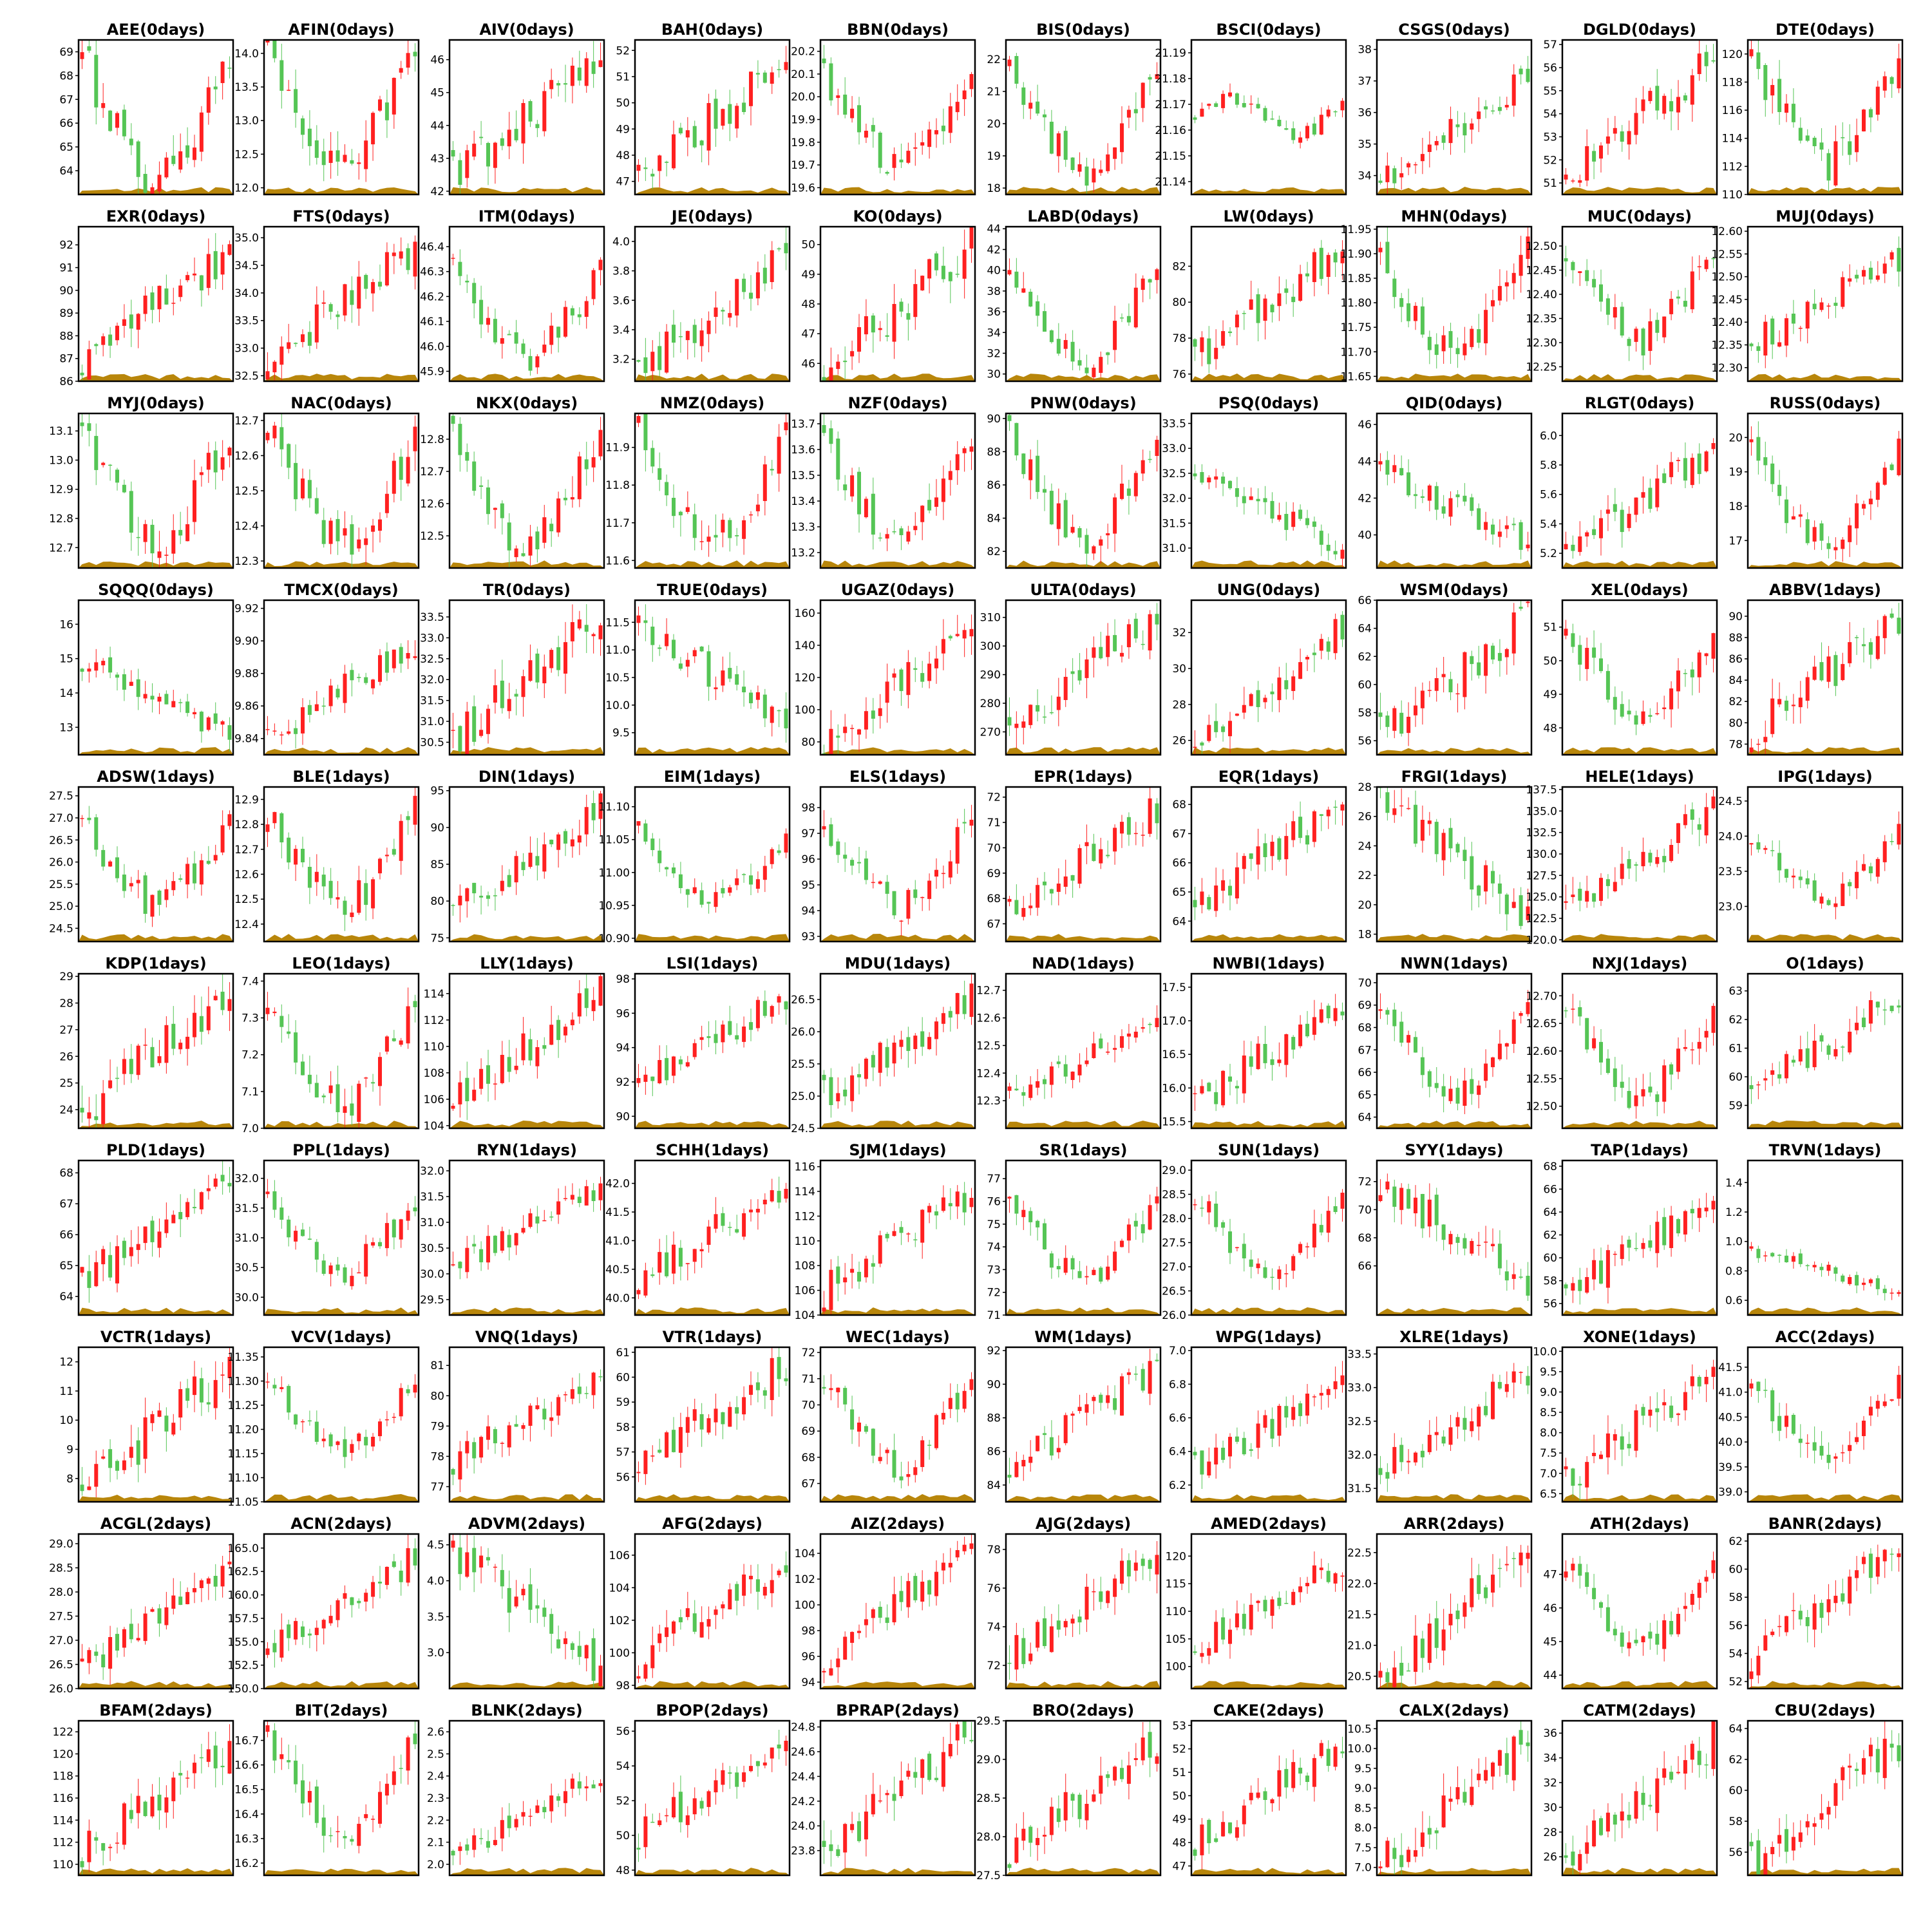 The image size is (1932, 1932). What do you see at coordinates (1170, 156) in the screenshot?
I see `y-tick-label: 21.15` at bounding box center [1170, 156].